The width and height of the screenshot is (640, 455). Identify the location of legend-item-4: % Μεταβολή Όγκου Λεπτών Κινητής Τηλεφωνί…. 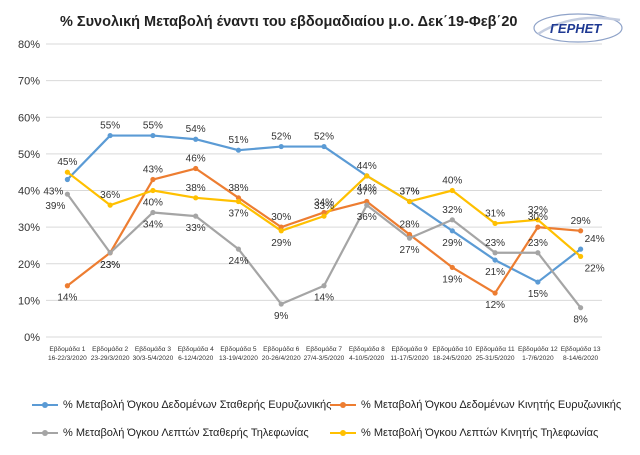
(464, 433).